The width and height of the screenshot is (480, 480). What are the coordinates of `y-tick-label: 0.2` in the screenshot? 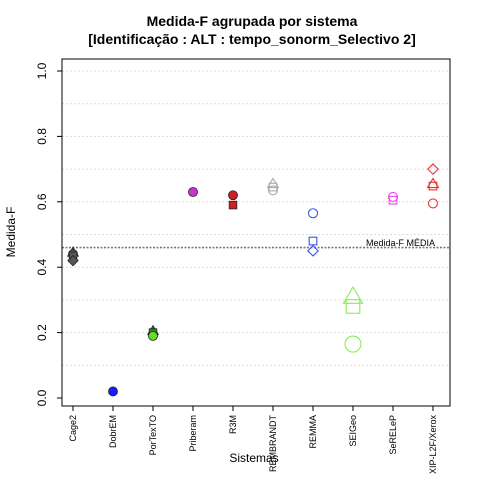 It's located at (42, 332).